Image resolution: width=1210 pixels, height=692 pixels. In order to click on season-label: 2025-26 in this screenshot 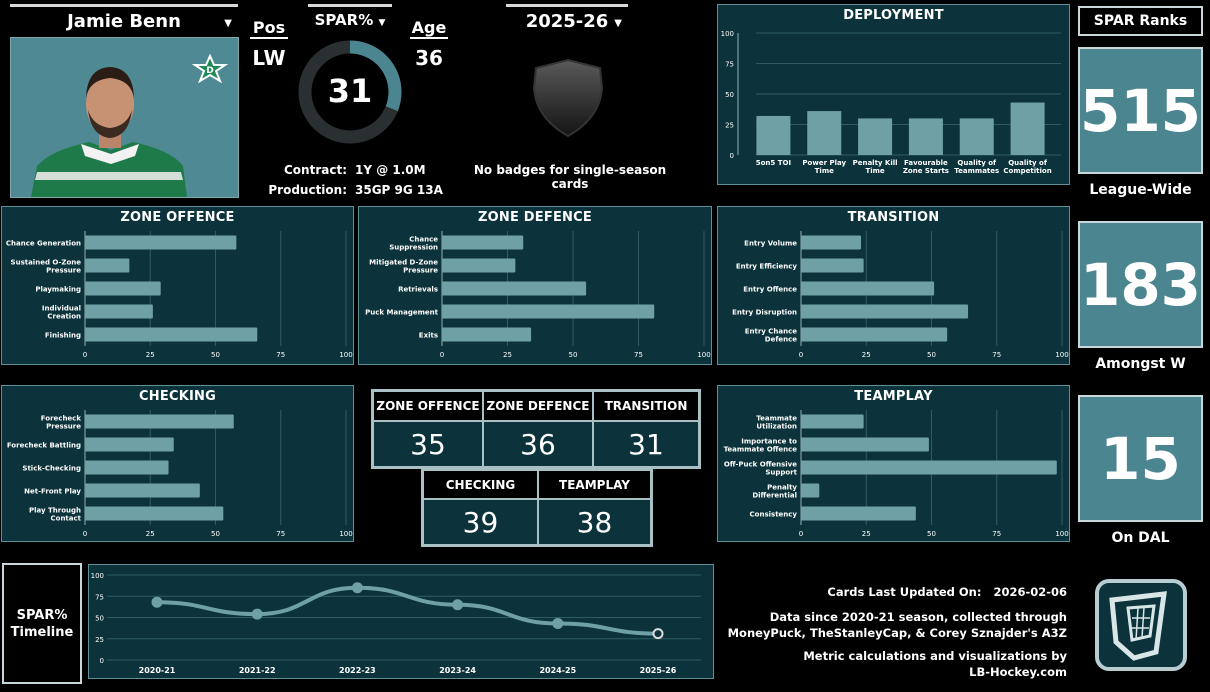, I will do `click(567, 21)`.